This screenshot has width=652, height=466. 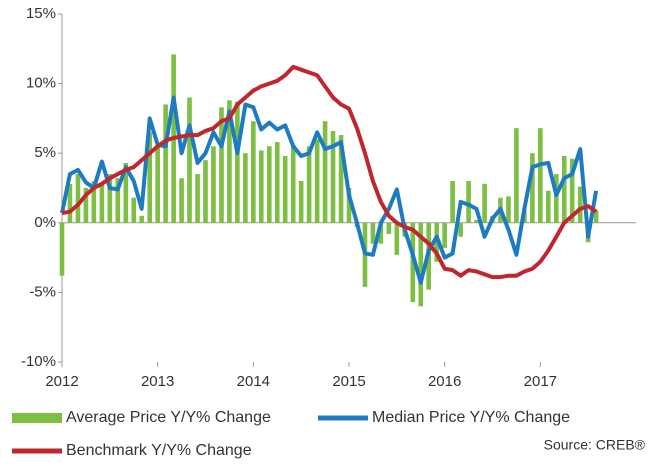 I want to click on y-tick-label: -5%, so click(x=42, y=291).